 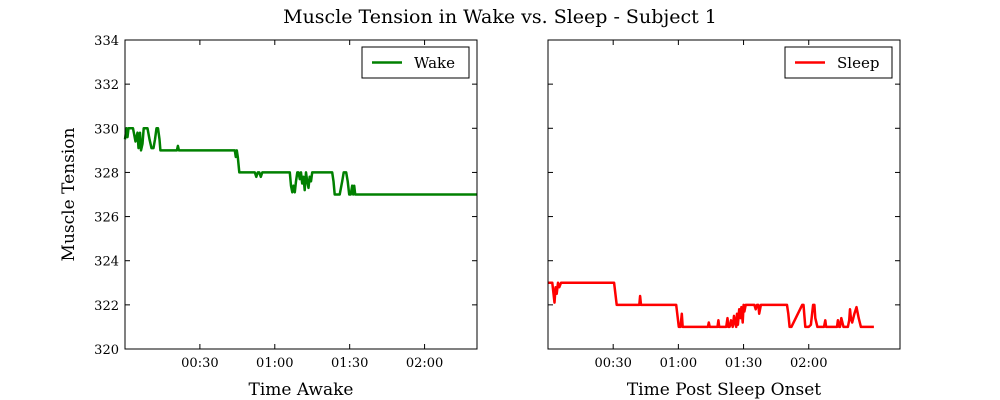 I want to click on sleep-legend-box, so click(x=838, y=62).